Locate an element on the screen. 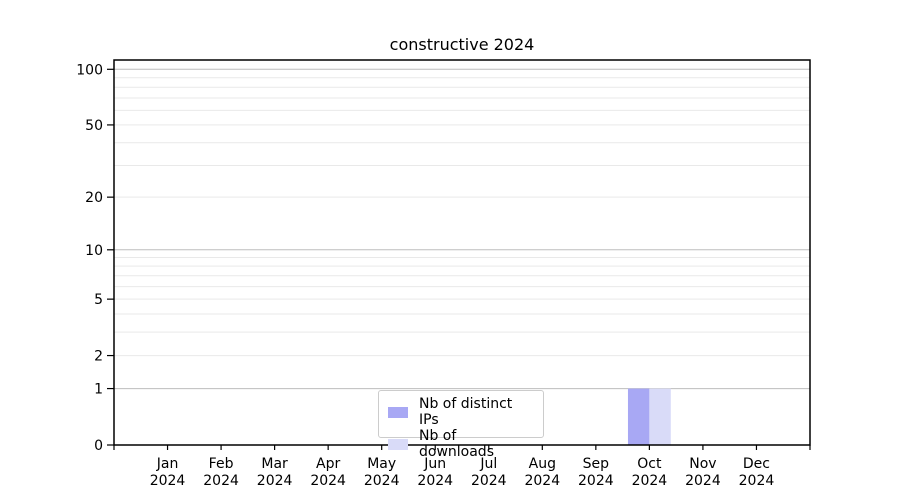 The width and height of the screenshot is (900, 500). y-tick-label: 20 is located at coordinates (94, 198).